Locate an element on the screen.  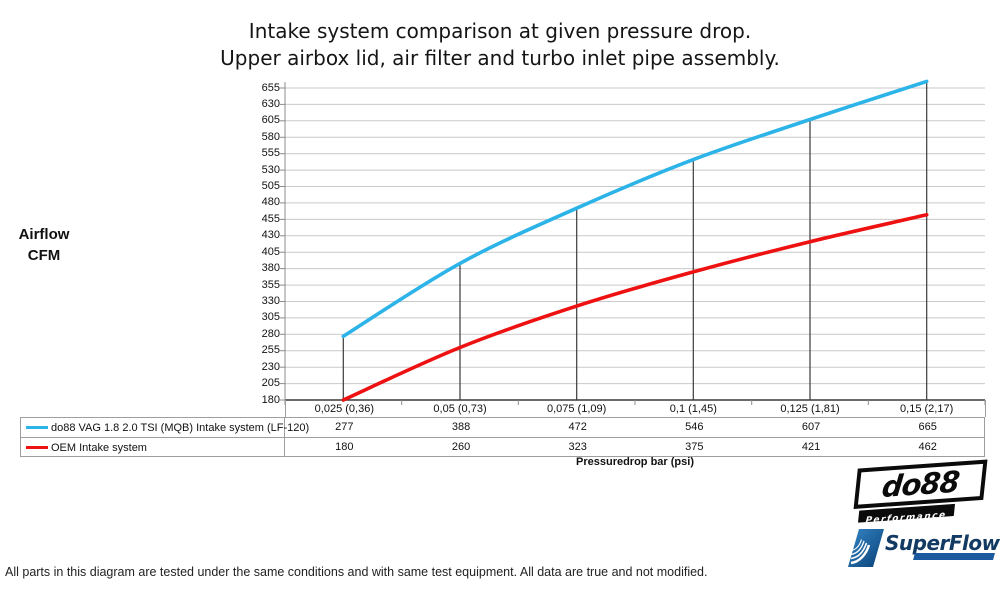
y-tick-label: 180 is located at coordinates (270, 399).